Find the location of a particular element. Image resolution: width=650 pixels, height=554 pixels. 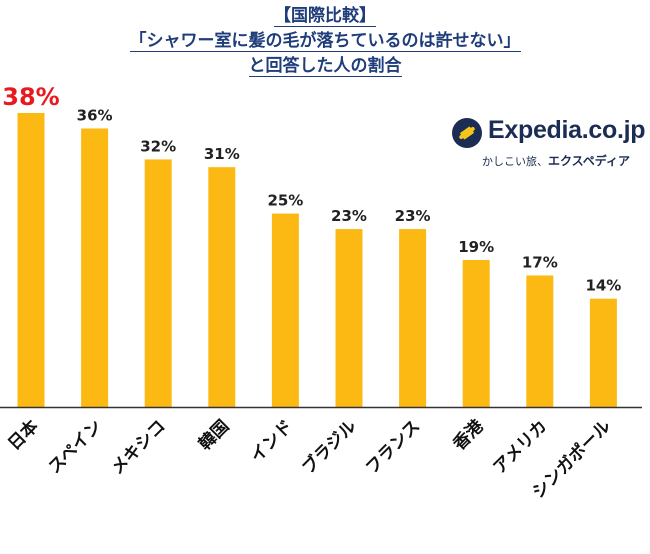

category-label-8: アメリカ is located at coordinates (521, 447).